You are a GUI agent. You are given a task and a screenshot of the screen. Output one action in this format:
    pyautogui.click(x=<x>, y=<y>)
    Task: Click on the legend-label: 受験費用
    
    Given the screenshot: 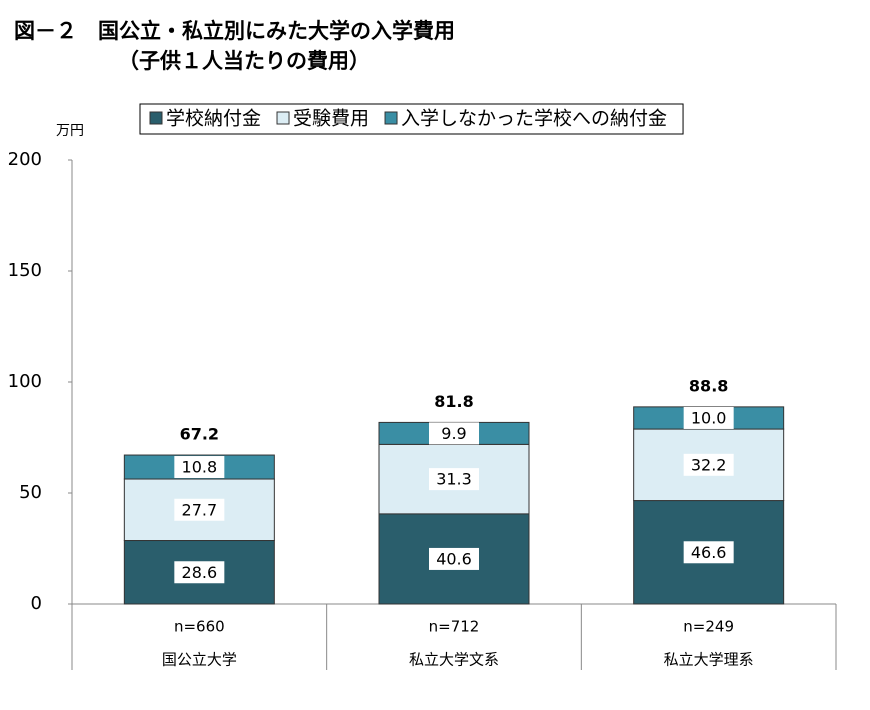 What is the action you would take?
    pyautogui.click(x=331, y=119)
    